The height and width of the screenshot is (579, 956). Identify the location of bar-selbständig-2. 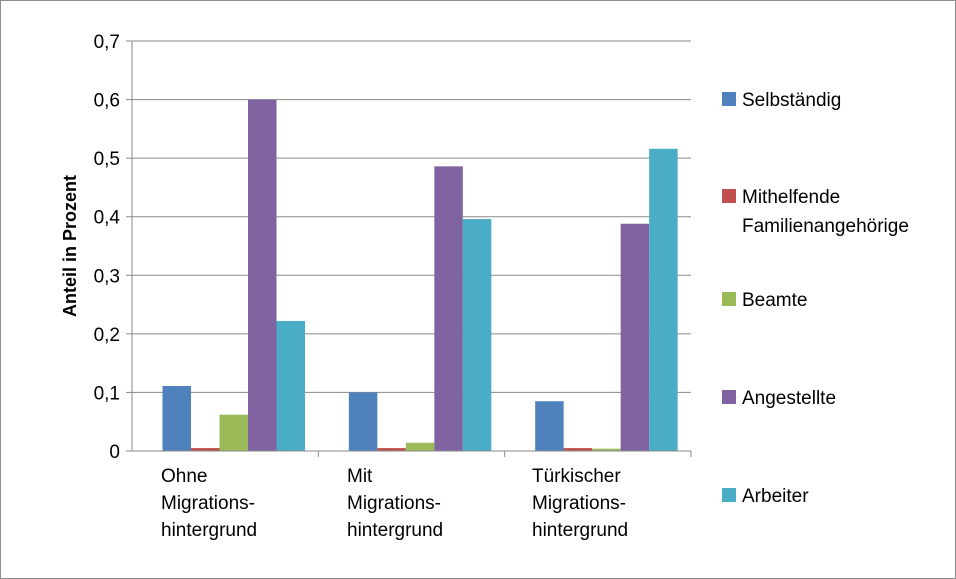
(363, 421).